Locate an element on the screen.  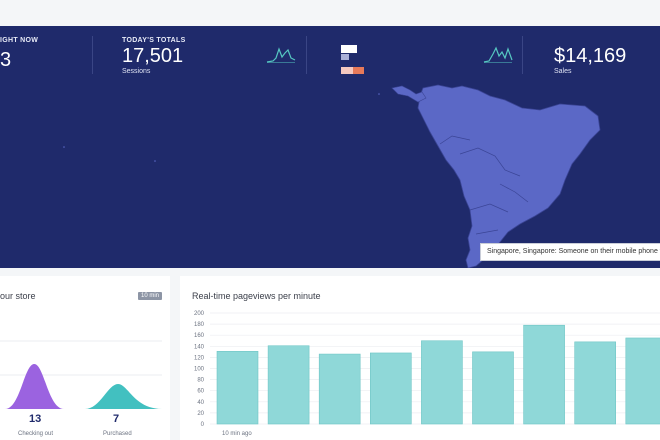
sales-label: Sales is located at coordinates (563, 71).